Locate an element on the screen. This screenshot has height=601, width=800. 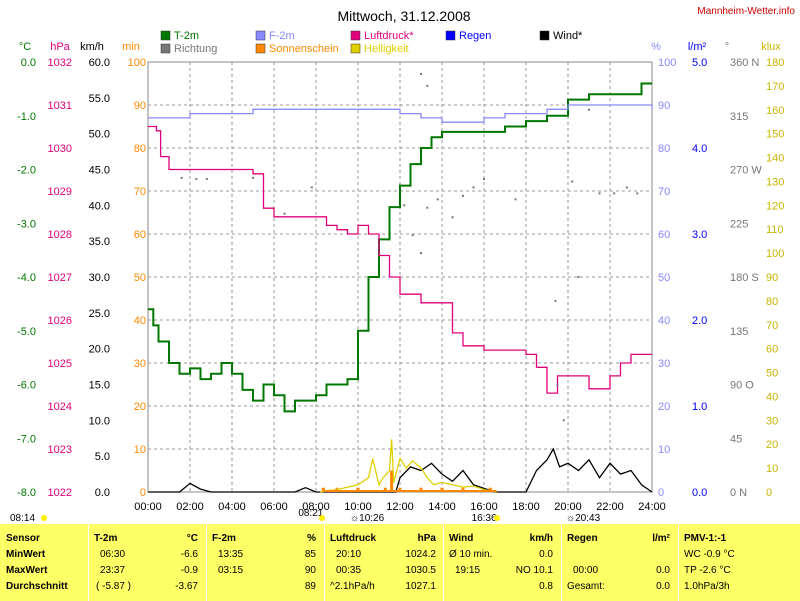
legend-label: Sonnenschein is located at coordinates (304, 49).